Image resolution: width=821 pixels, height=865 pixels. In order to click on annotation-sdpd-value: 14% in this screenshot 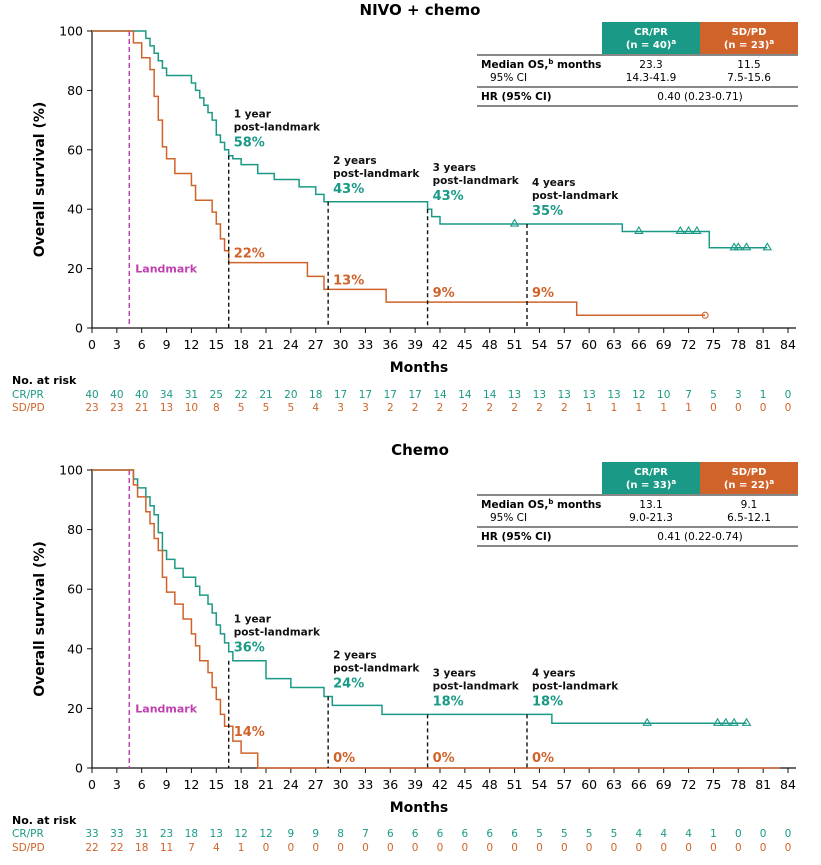, I will do `click(249, 732)`.